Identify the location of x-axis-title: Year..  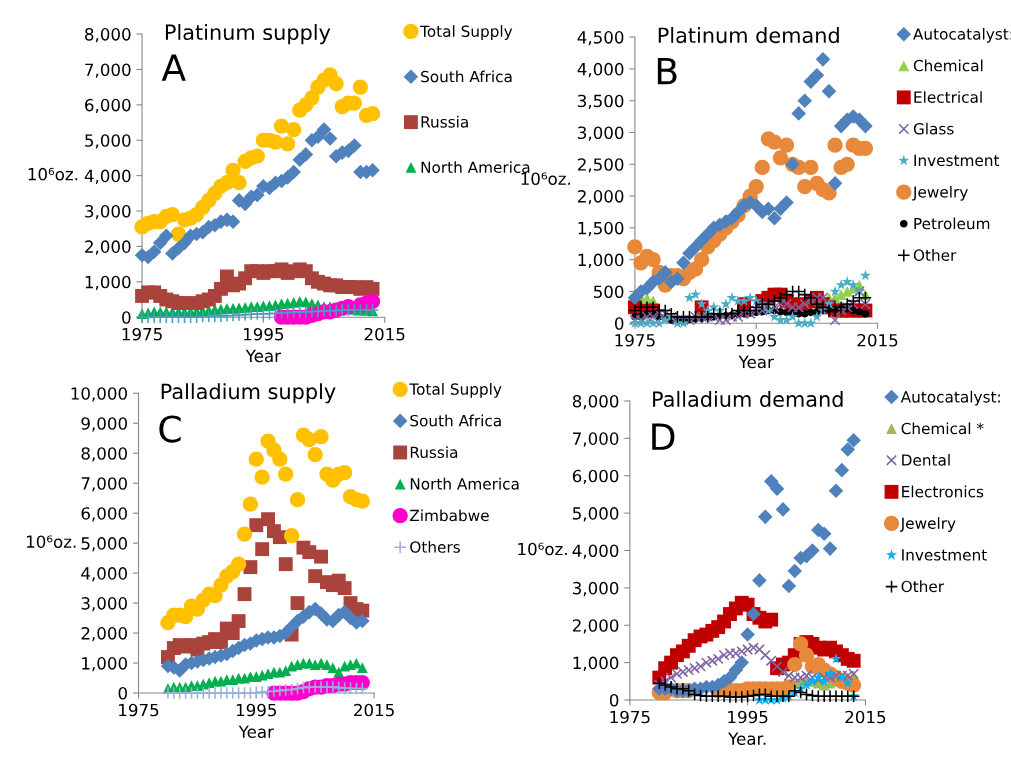
(747, 738).